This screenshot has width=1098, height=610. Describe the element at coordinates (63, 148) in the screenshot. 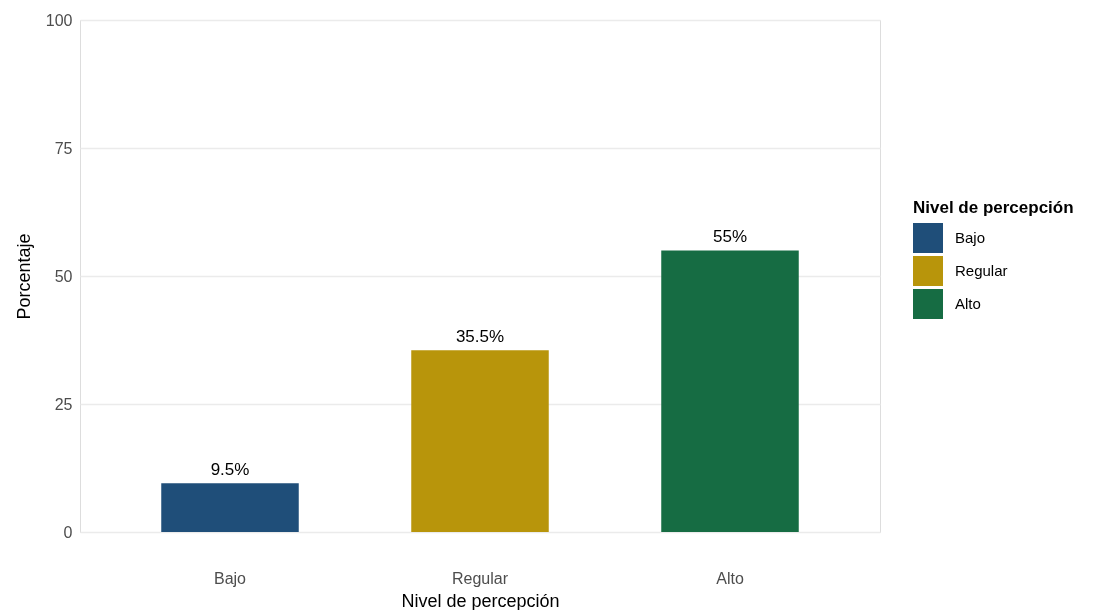

I see `y-tick-label: 75` at that location.